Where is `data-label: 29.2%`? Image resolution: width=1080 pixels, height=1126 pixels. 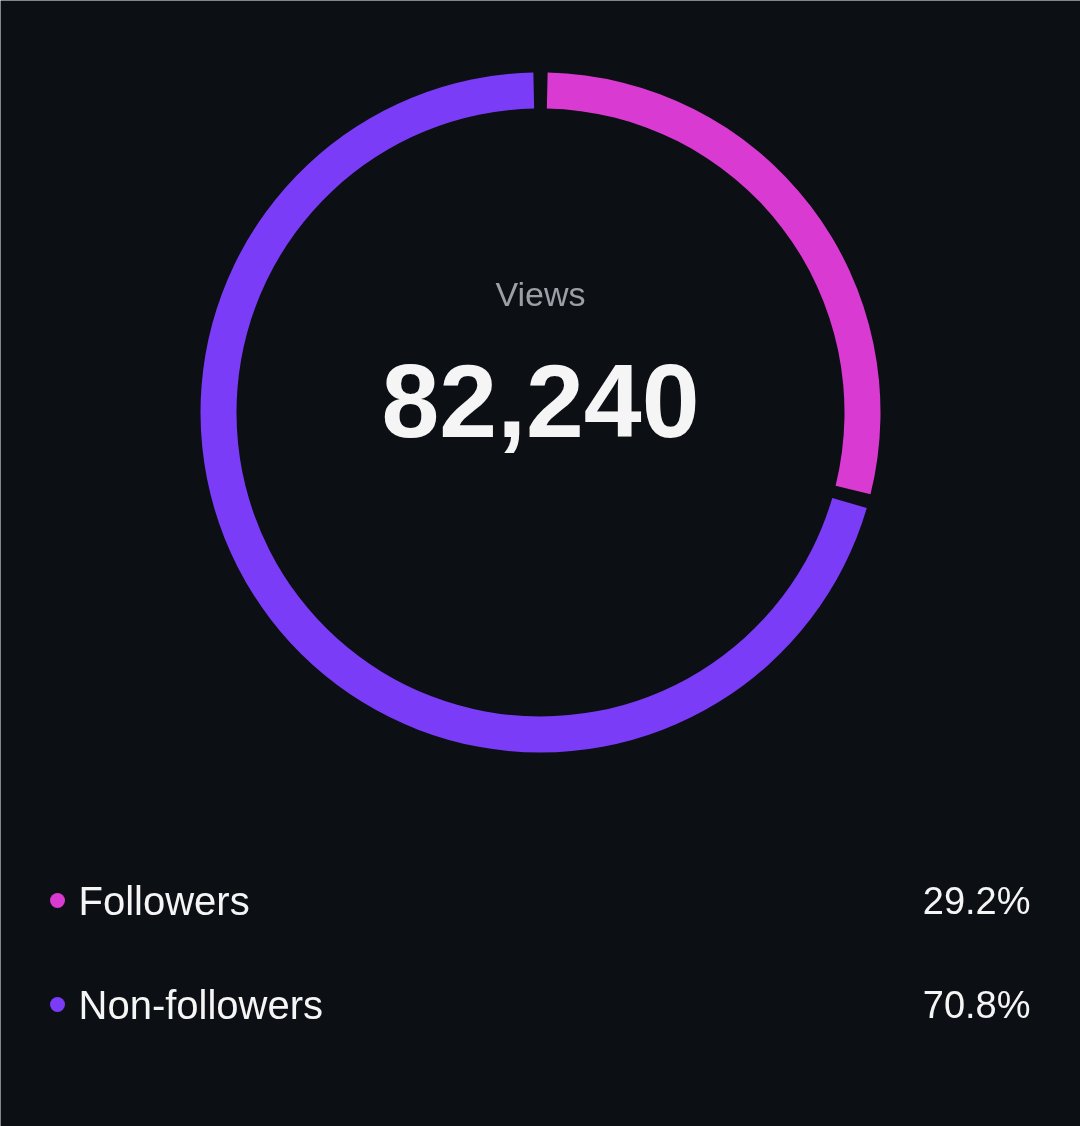
data-label: 29.2% is located at coordinates (976, 900).